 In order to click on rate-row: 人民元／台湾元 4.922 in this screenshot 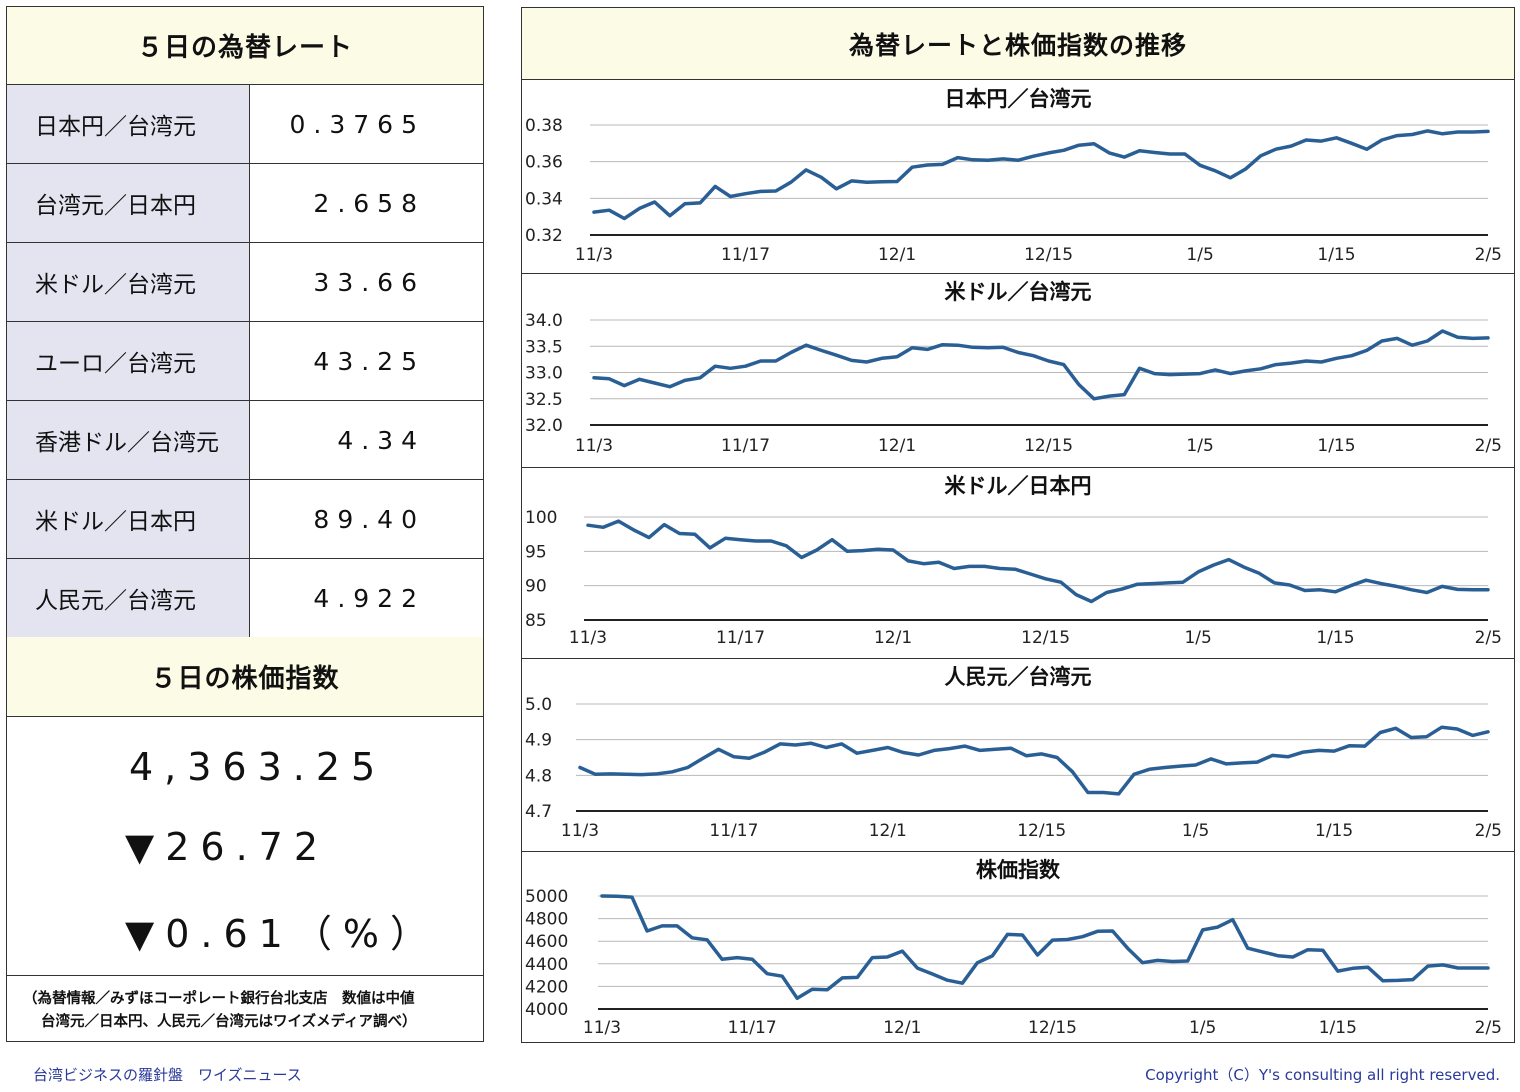, I will do `click(245, 598)`.